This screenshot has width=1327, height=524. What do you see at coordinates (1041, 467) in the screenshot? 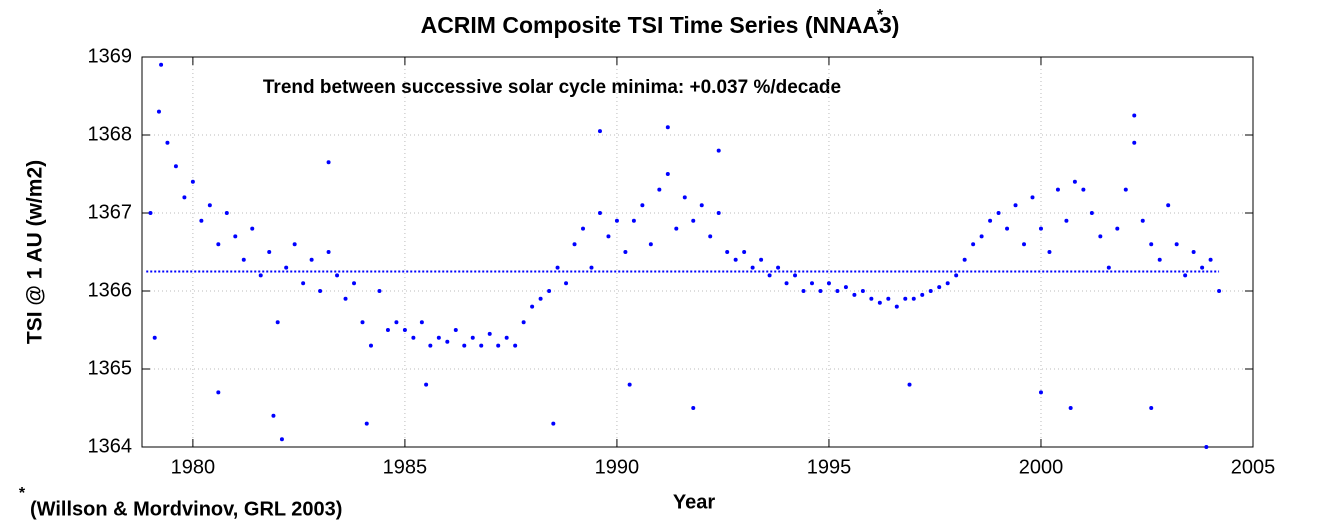
I see `x-tick-label: 2000` at bounding box center [1041, 467].